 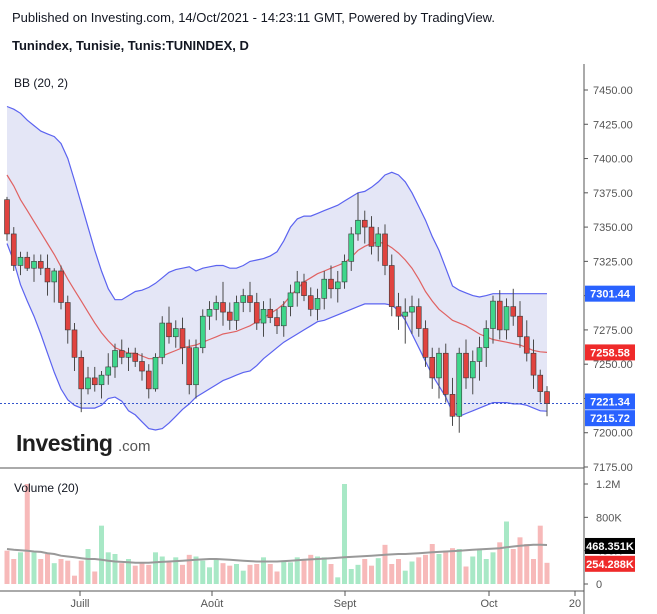 What do you see at coordinates (610, 293) in the screenshot?
I see `price-badge` at bounding box center [610, 293].